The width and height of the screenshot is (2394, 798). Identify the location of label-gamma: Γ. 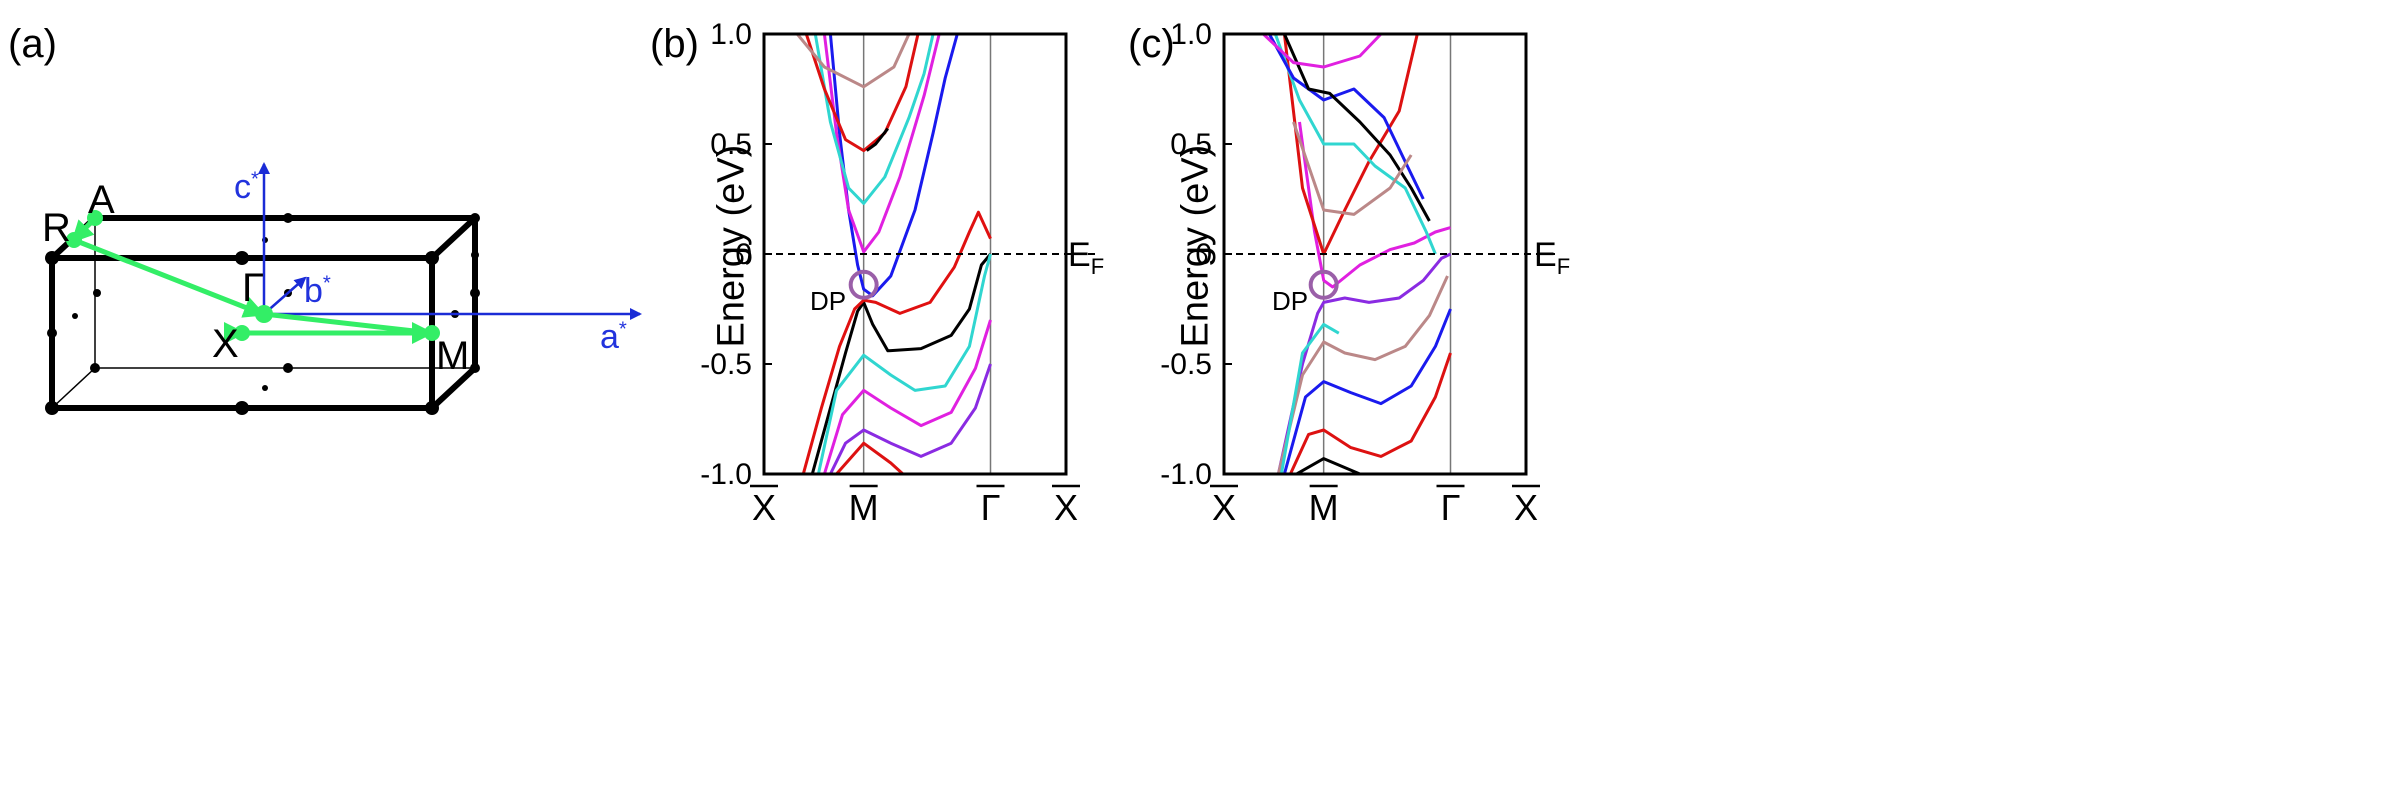
(253, 288).